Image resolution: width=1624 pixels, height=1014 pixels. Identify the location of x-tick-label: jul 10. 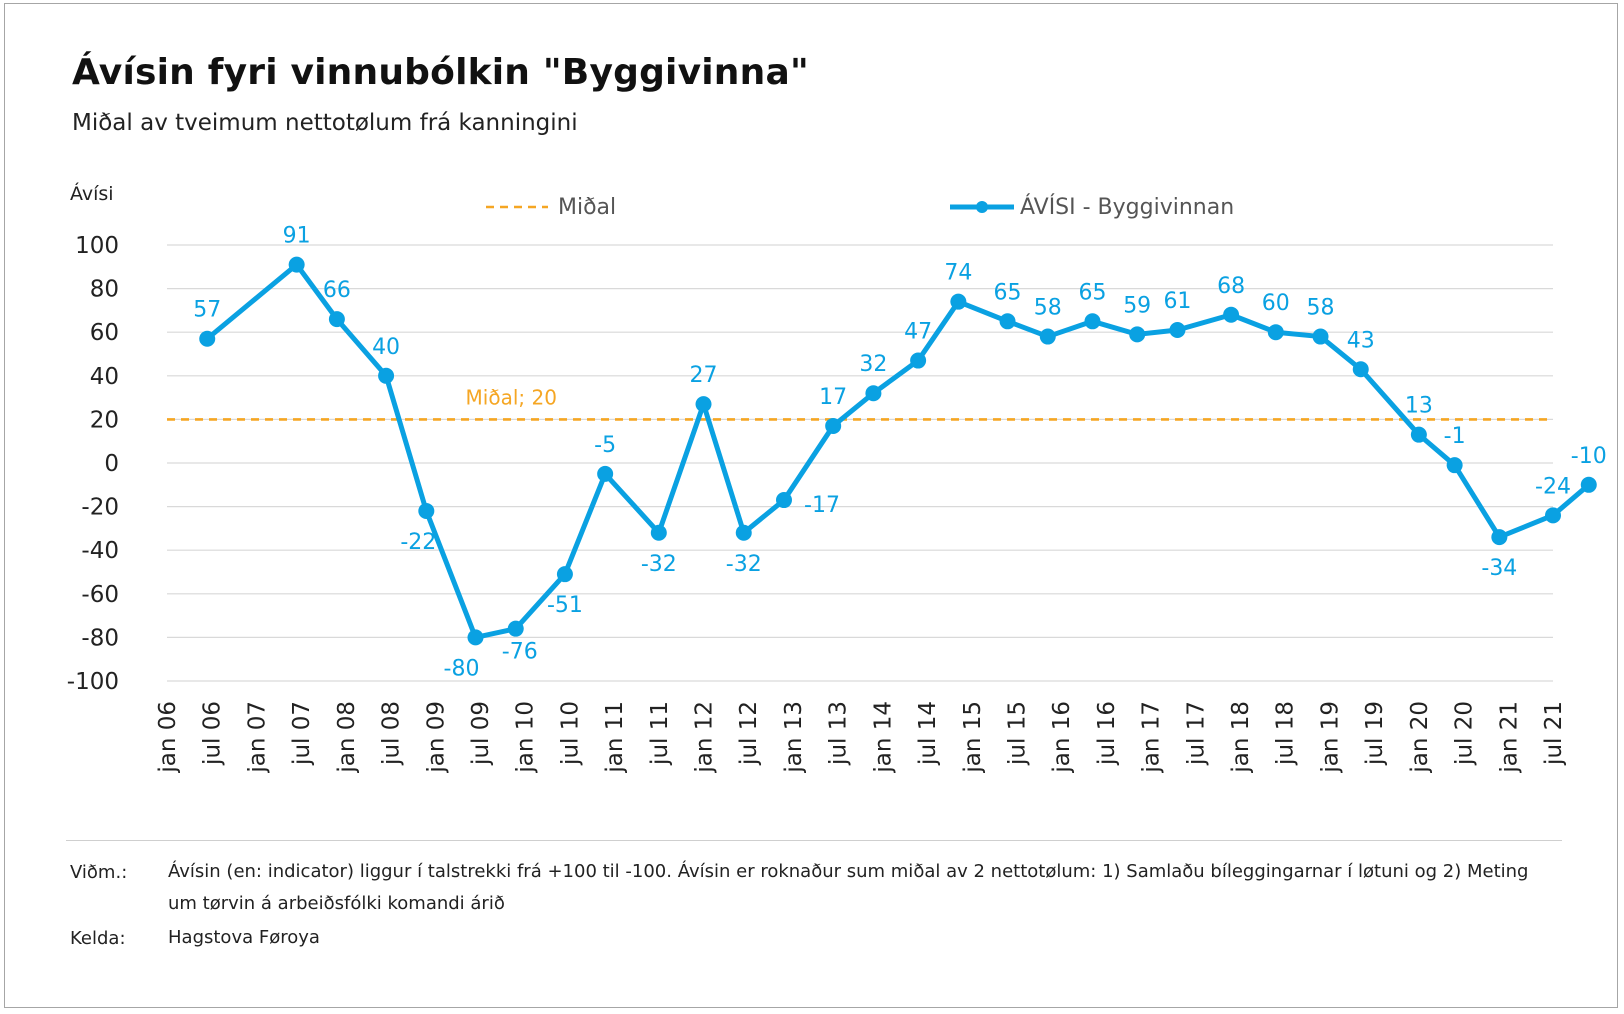
(570, 733).